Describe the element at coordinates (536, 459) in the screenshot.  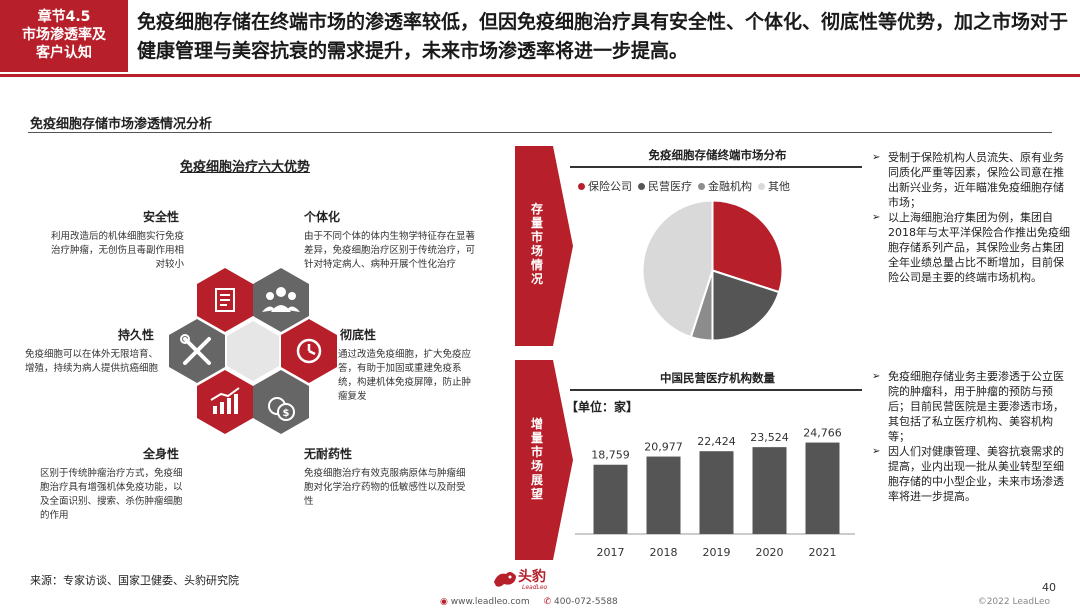
I see `growth-market-label: 增量市场展望` at that location.